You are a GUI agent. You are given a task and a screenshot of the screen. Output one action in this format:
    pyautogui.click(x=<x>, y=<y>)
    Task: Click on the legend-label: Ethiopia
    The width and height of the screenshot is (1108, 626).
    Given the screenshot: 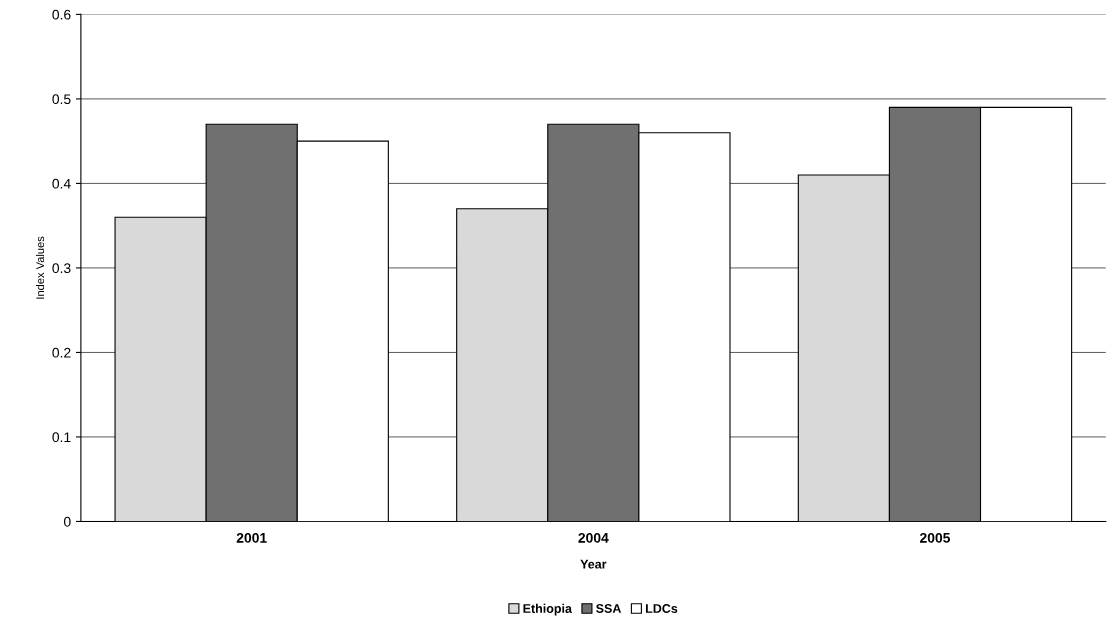 What is the action you would take?
    pyautogui.click(x=548, y=609)
    